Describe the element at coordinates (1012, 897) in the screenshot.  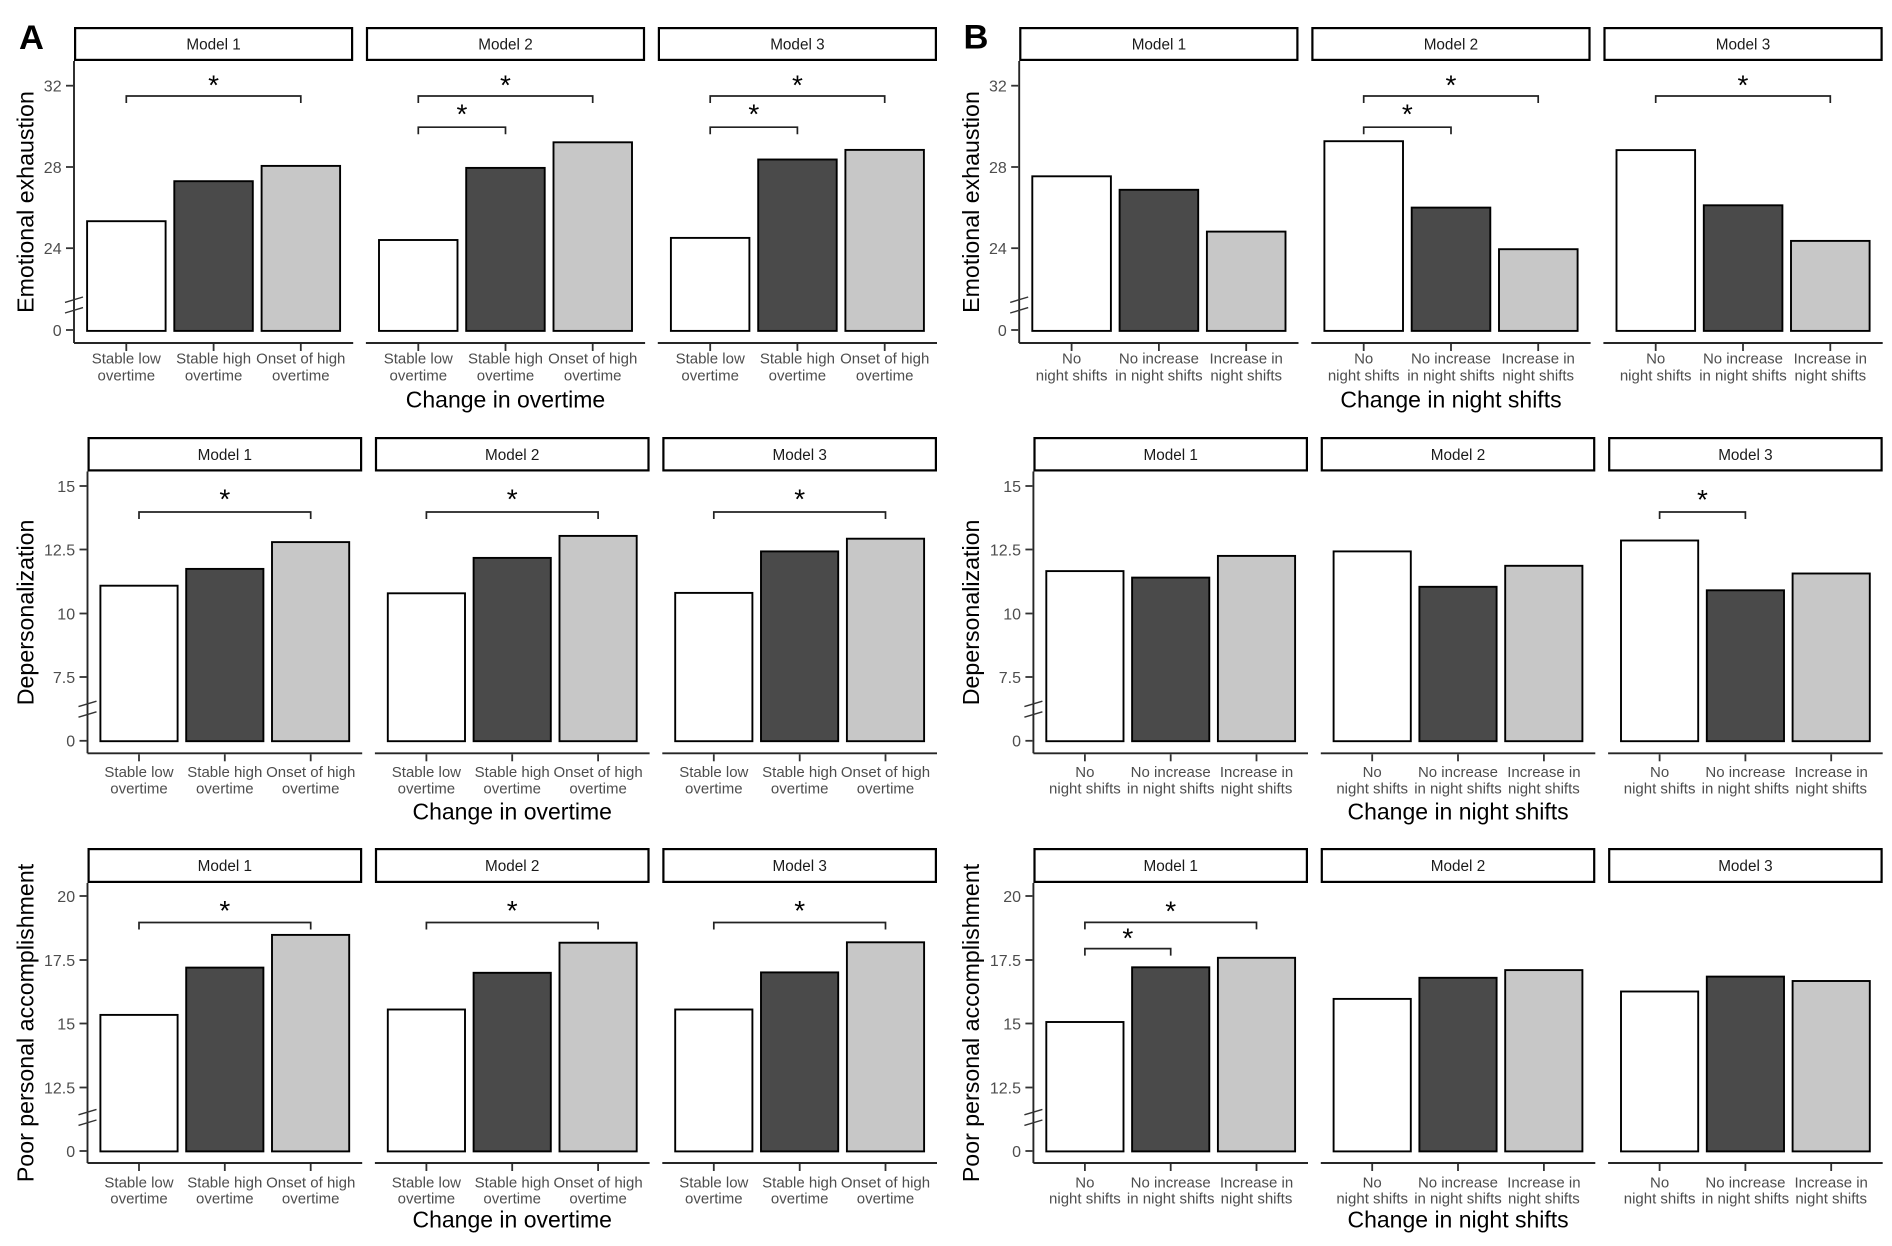
I see `svg-text: 20` at that location.